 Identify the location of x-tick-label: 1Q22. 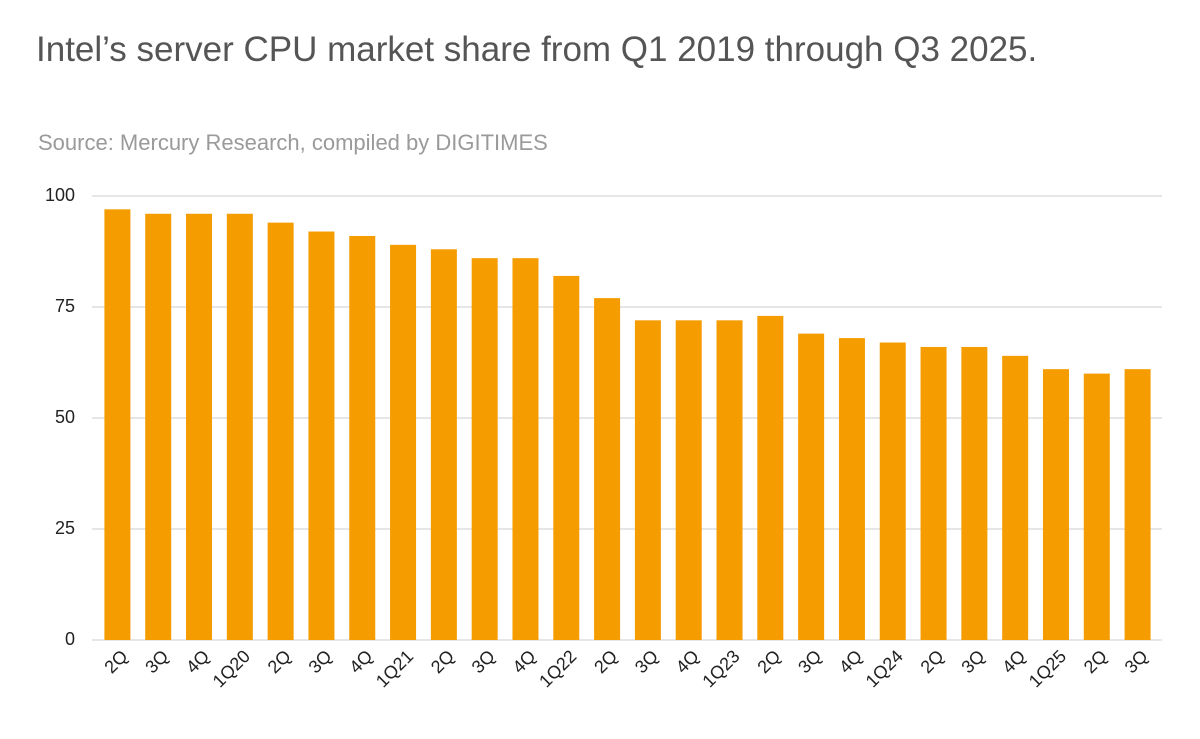
(557, 668).